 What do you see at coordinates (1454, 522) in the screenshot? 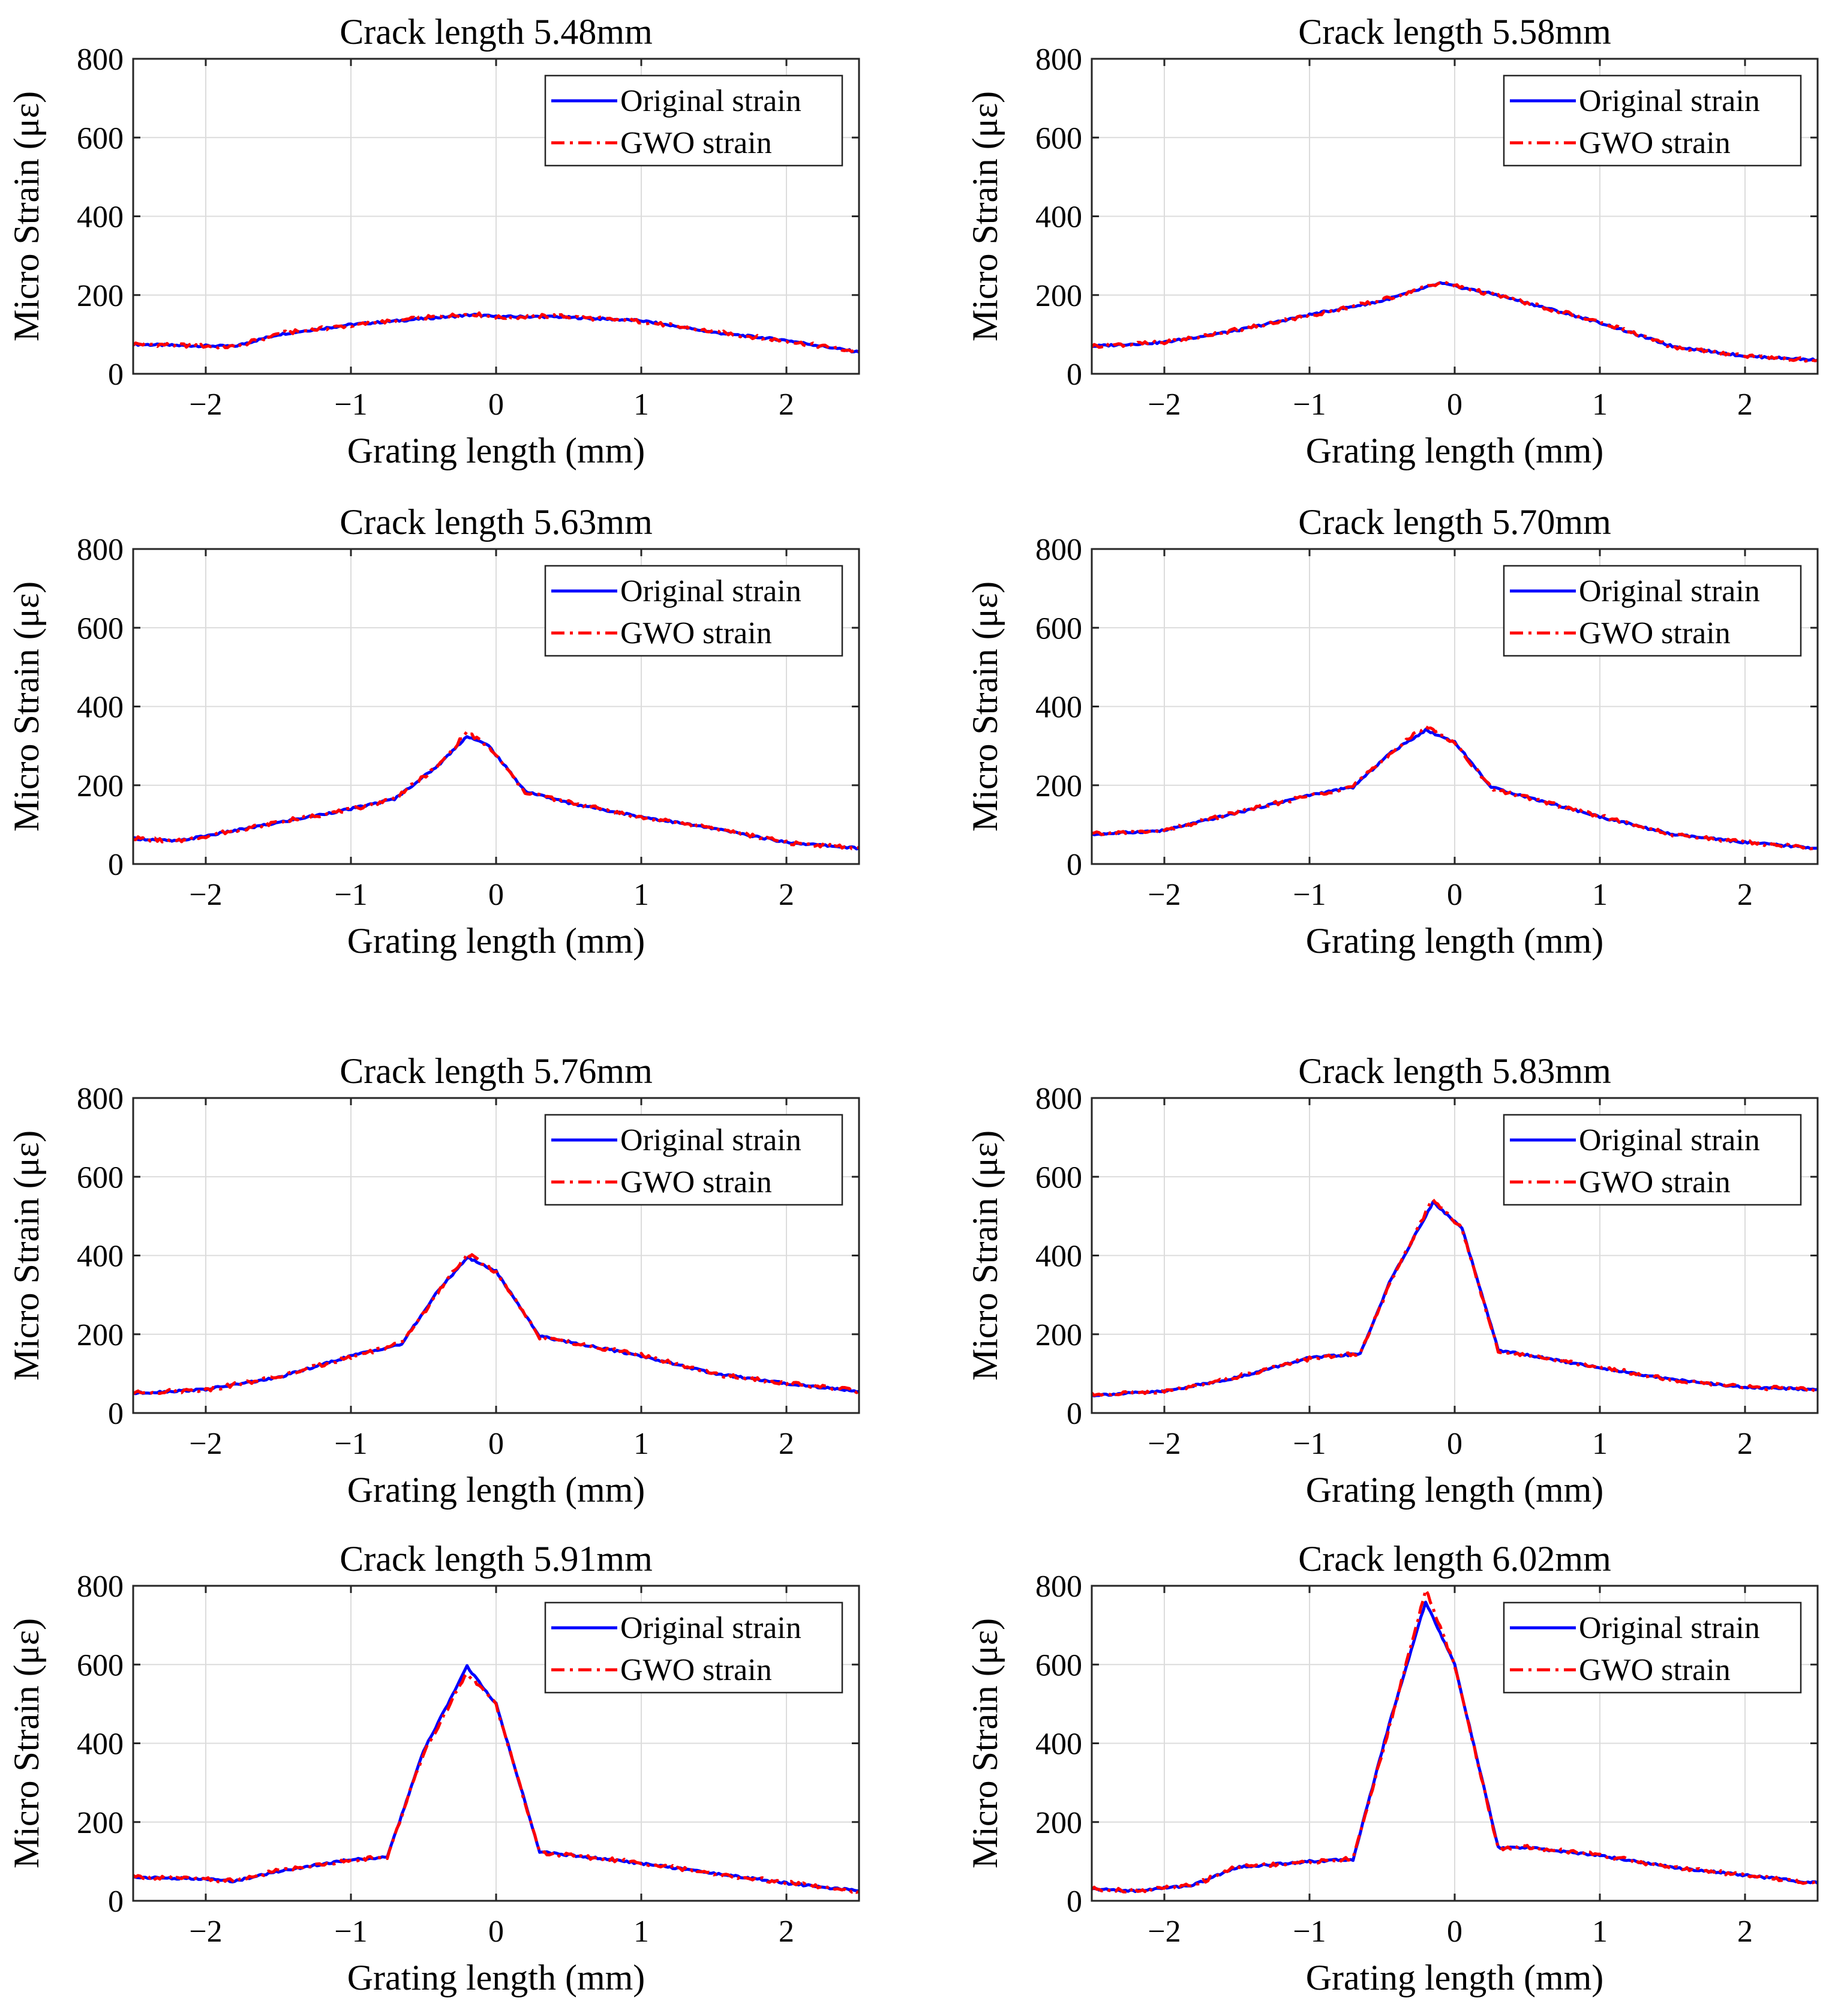
I see `chart-title: Crack length 5.70mm` at bounding box center [1454, 522].